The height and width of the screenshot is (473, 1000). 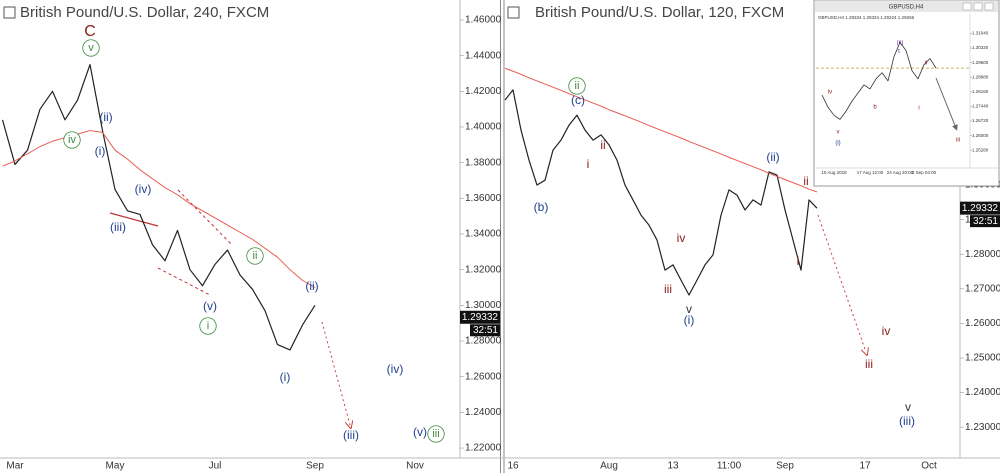 I want to click on wave-label: b, so click(x=875, y=108).